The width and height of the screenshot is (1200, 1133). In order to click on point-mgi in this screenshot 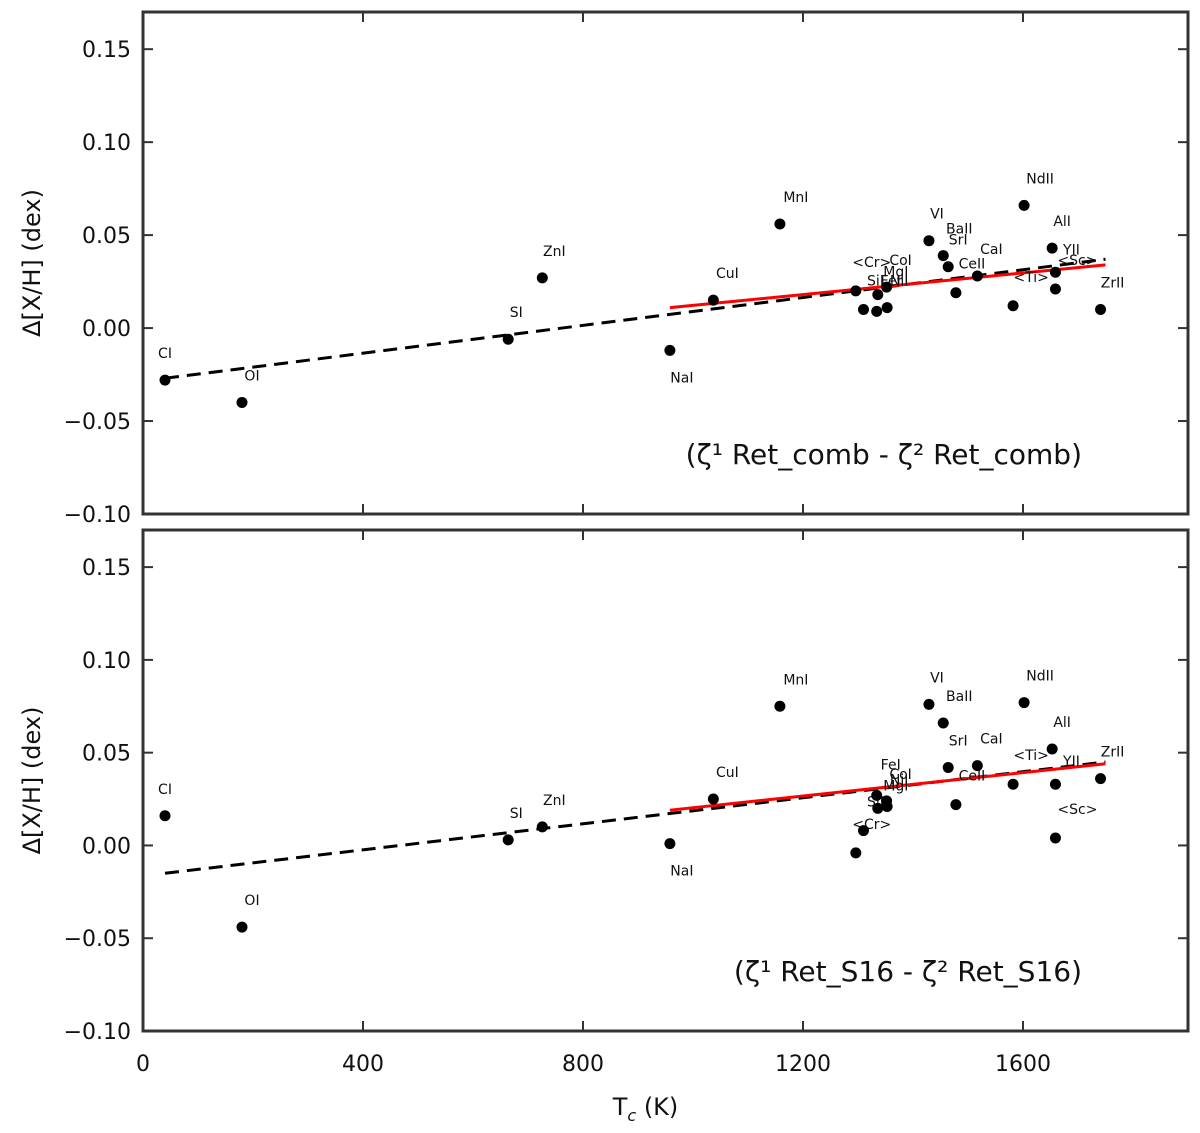, I will do `click(878, 295)`.